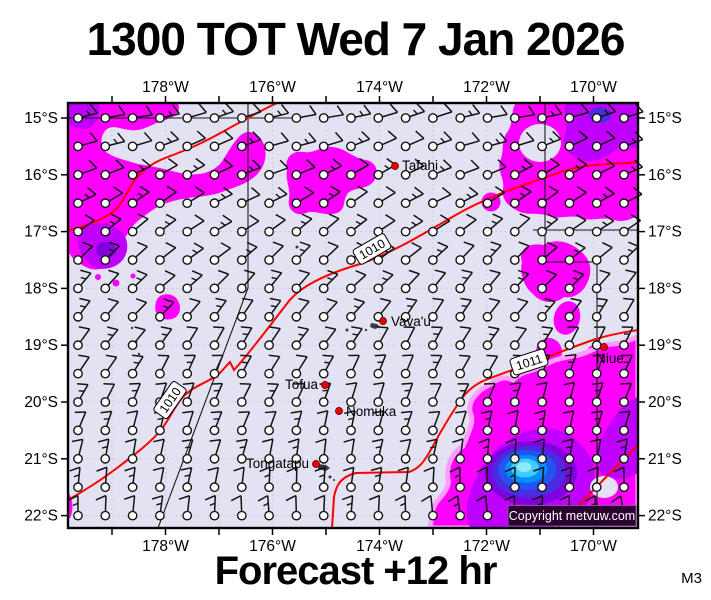 This screenshot has height=600, width=711. Describe the element at coordinates (41, 402) in the screenshot. I see `lat-label: 20°S` at that location.